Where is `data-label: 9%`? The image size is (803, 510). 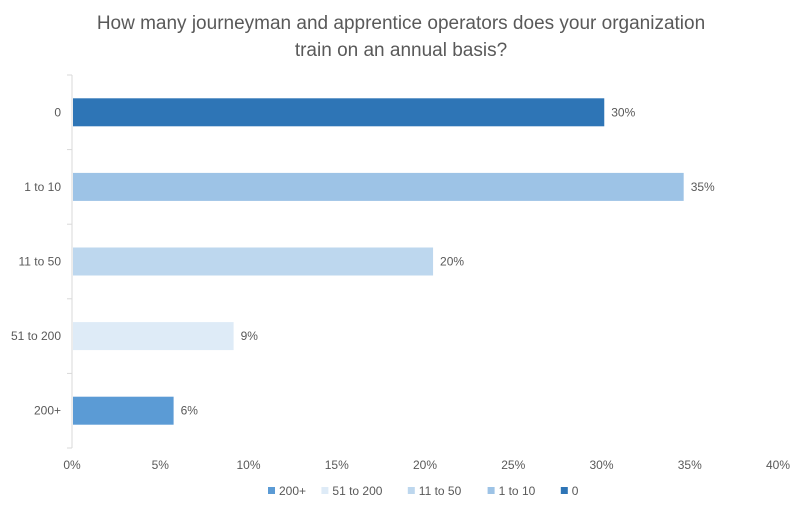
data-label: 9% is located at coordinates (250, 336).